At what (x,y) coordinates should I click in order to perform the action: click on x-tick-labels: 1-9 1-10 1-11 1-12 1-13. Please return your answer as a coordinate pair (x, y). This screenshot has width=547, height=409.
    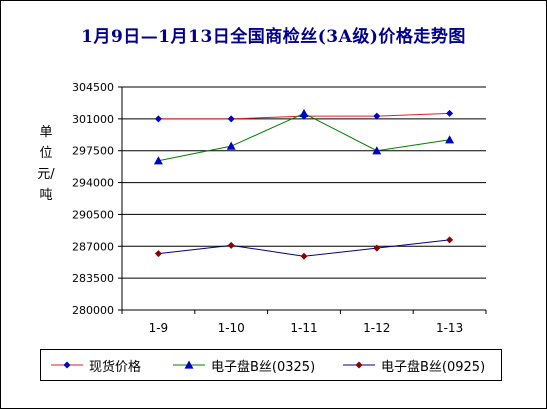
    Looking at the image, I should click on (304, 322).